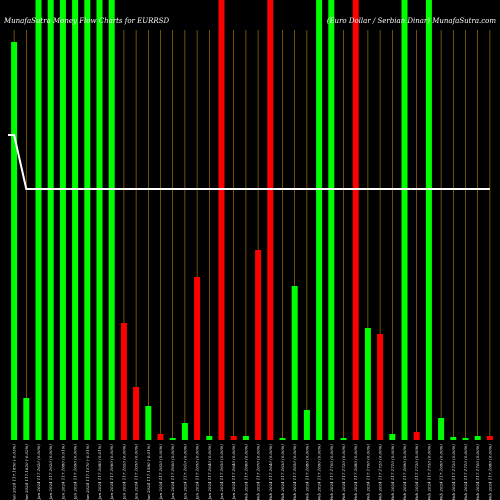 This screenshot has height=500, width=500. Describe the element at coordinates (148, 472) in the screenshot. I see `x-tick-label: Mon 22 Jan 2024 117.1580 (-0.01%)` at that location.